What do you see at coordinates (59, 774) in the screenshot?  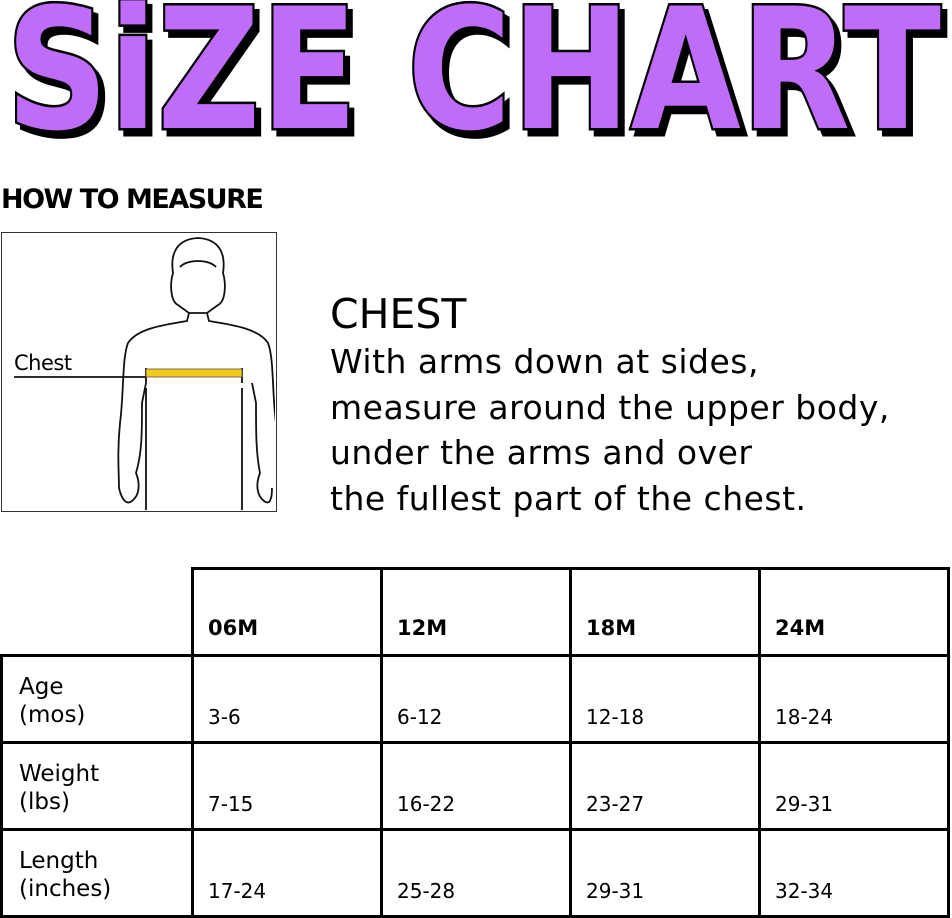 I see `row-label-line: Weight` at bounding box center [59, 774].